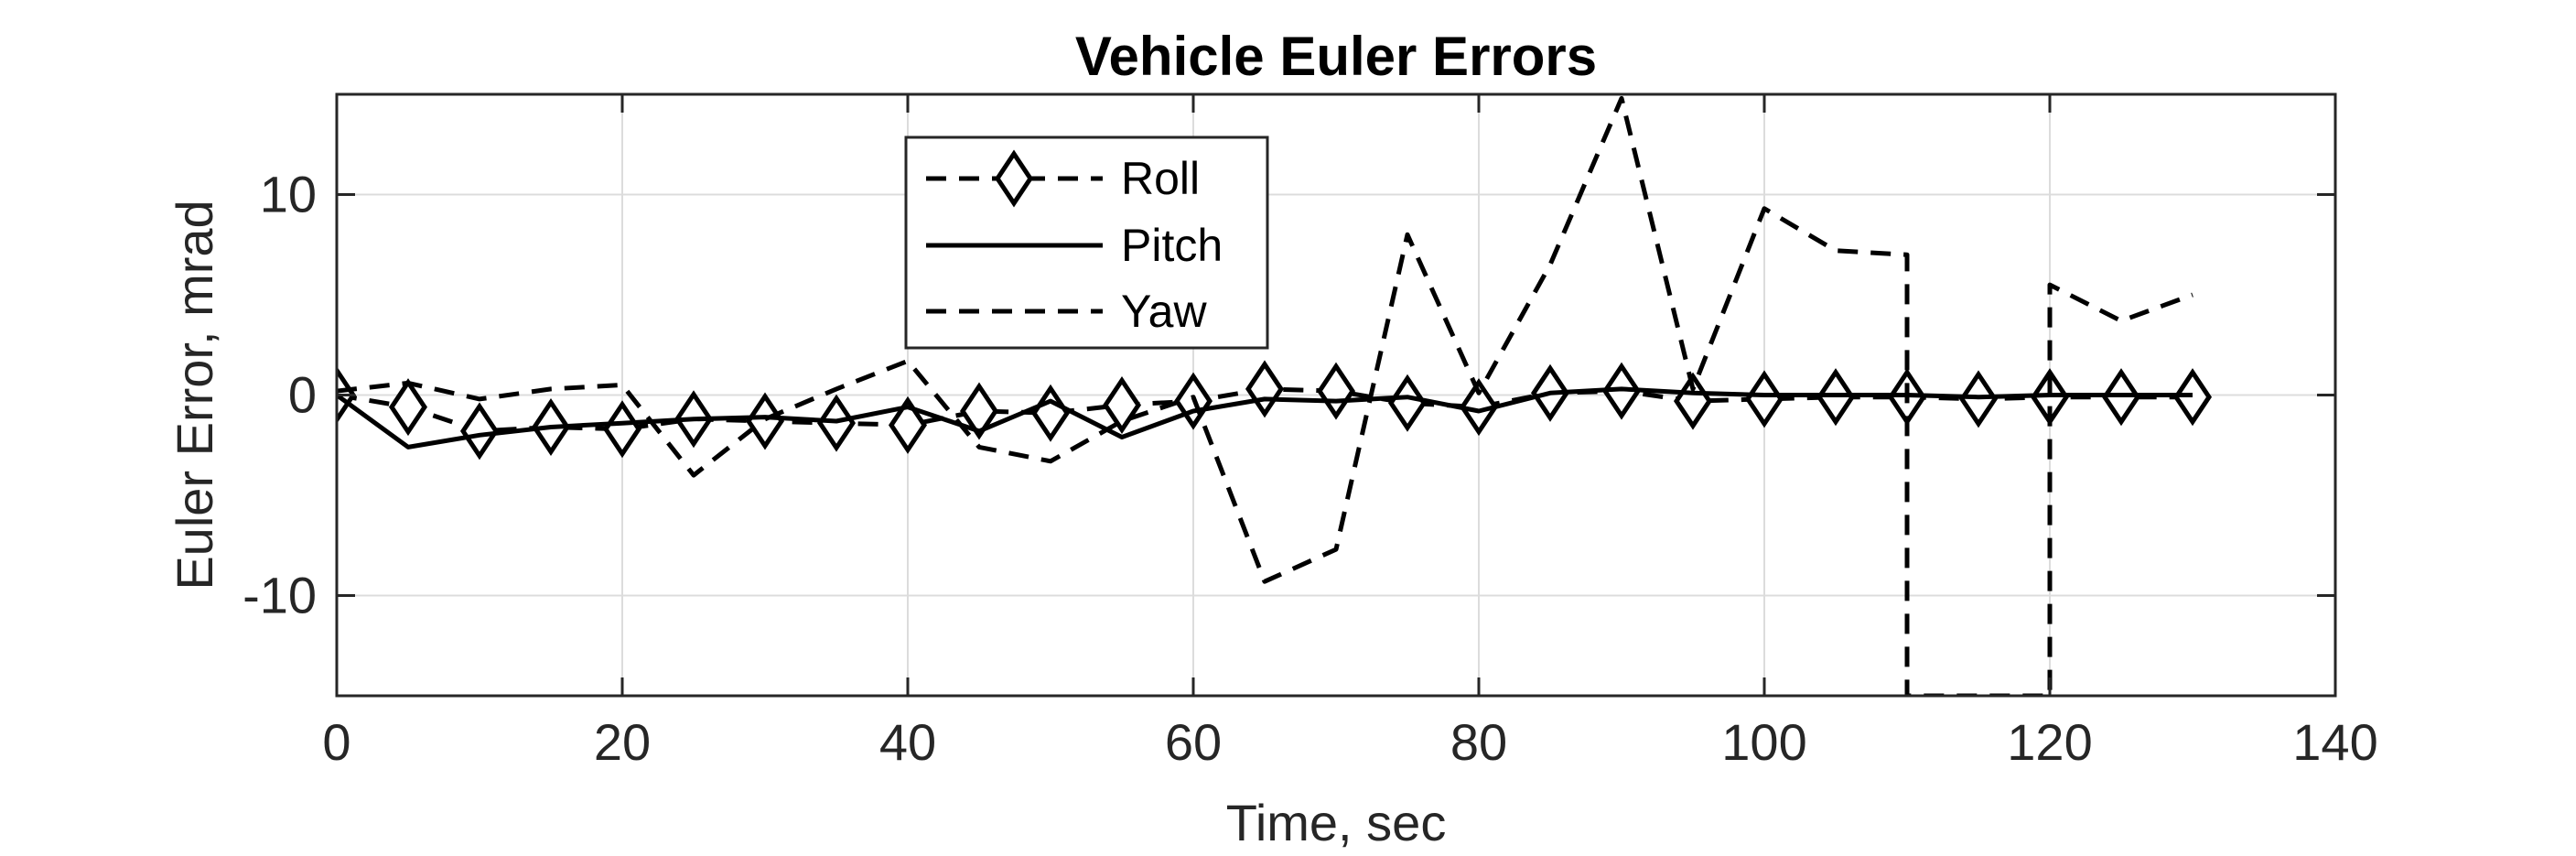 This screenshot has width=2576, height=856. What do you see at coordinates (907, 742) in the screenshot?
I see `x-tick-label: 40` at bounding box center [907, 742].